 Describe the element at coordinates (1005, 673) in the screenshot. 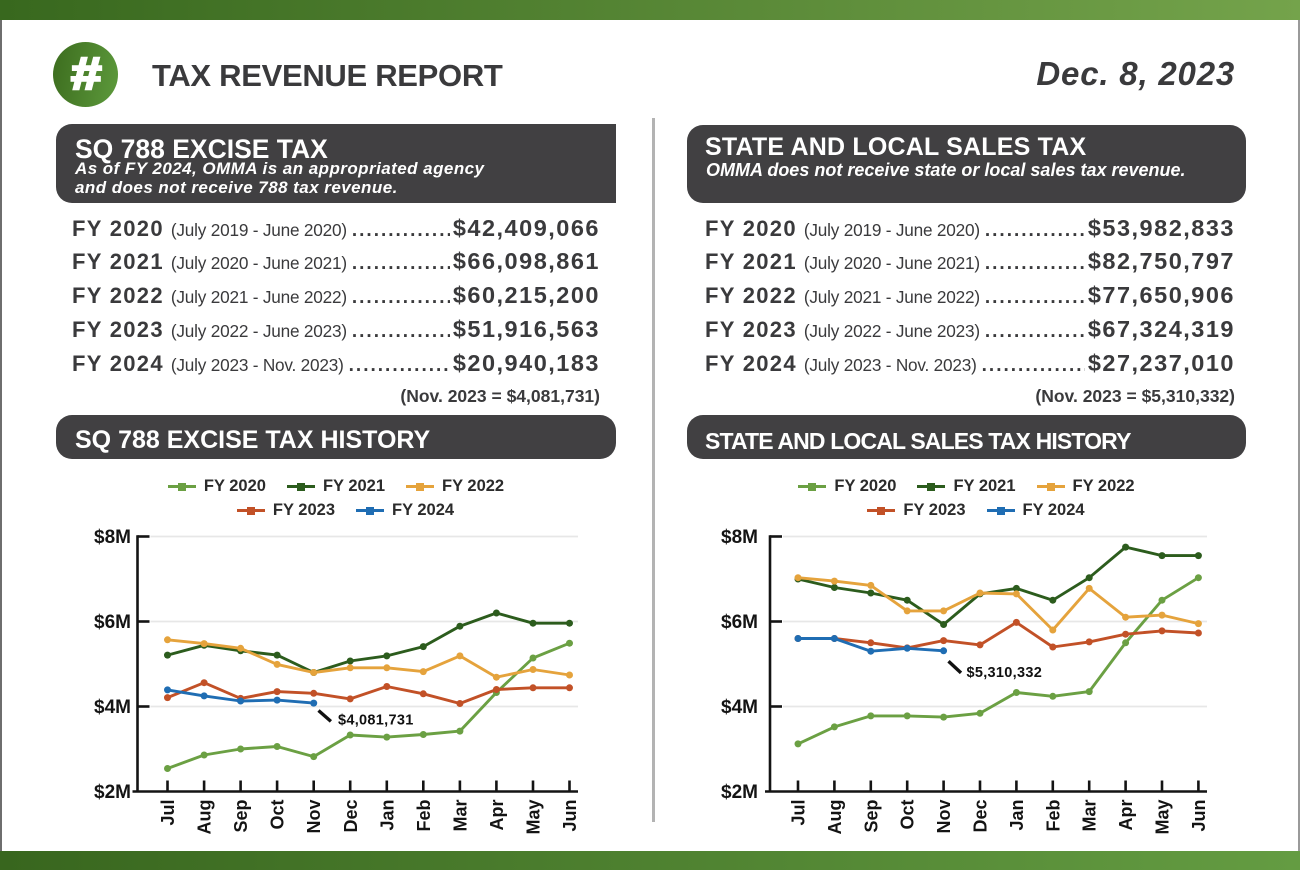

I see `svg-text: $5,310,332` at that location.